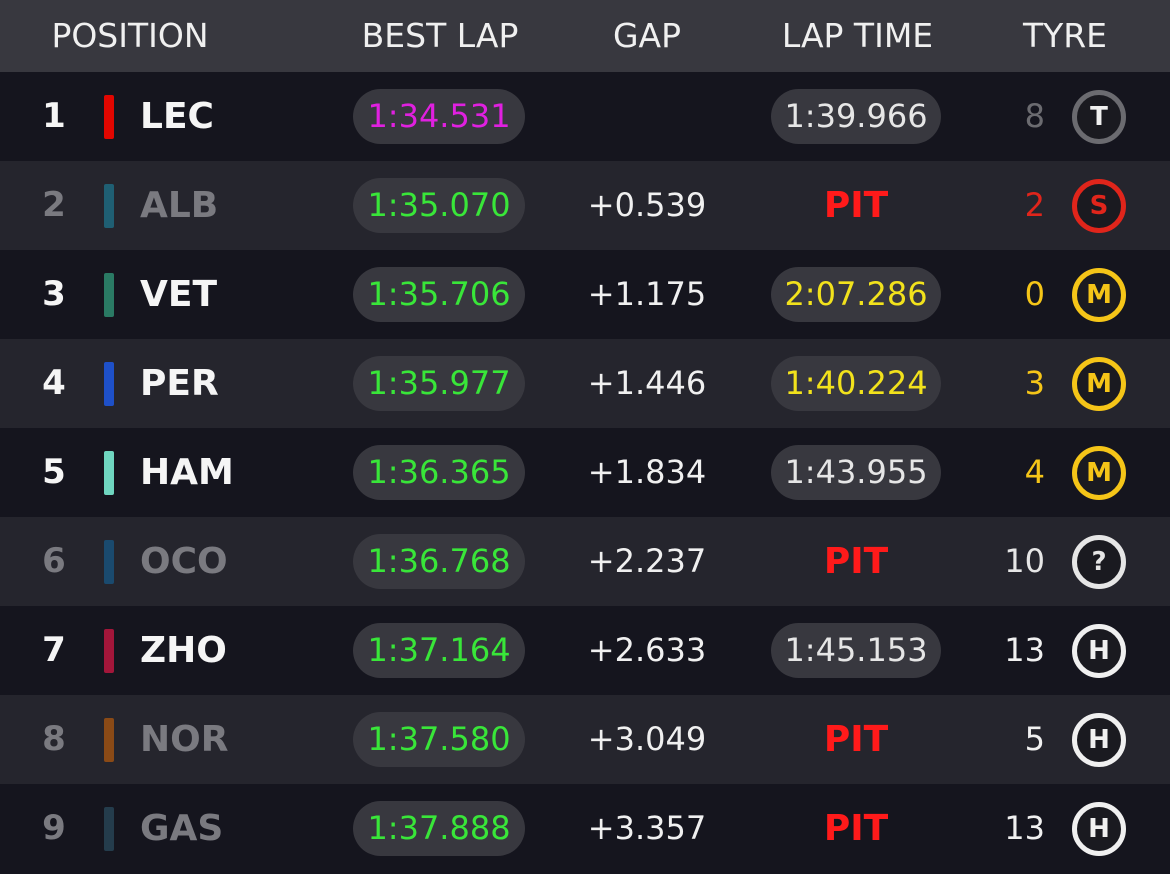  What do you see at coordinates (439, 561) in the screenshot?
I see `best-lap: 1:36.768` at bounding box center [439, 561].